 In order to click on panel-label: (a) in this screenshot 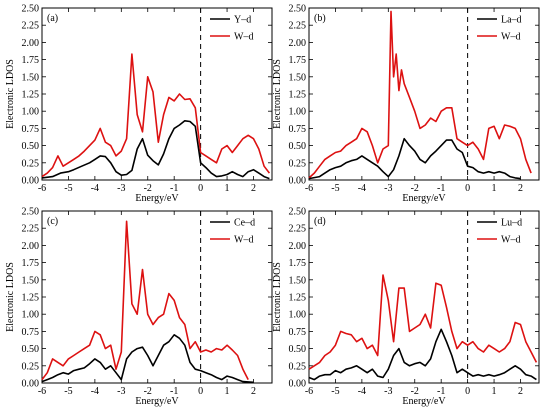, I will do `click(52, 18)`.